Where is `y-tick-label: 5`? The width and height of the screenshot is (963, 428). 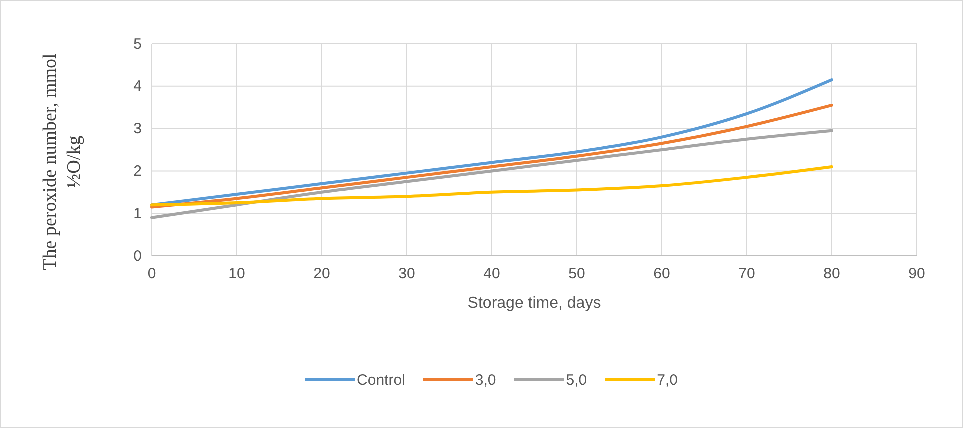 y-tick-label: 5 is located at coordinates (138, 44).